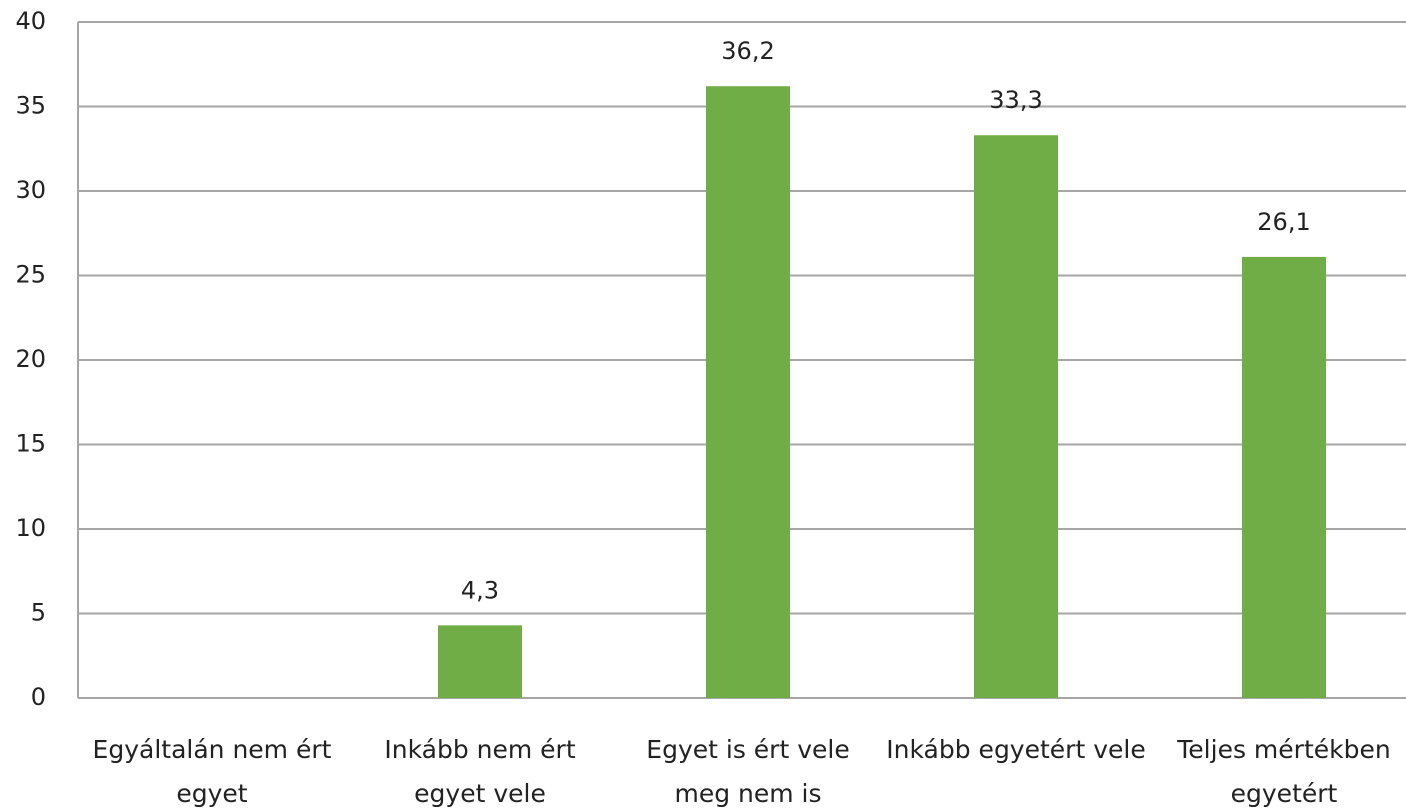 This screenshot has width=1406, height=811. What do you see at coordinates (30, 106) in the screenshot?
I see `y-tick-label: 35` at bounding box center [30, 106].